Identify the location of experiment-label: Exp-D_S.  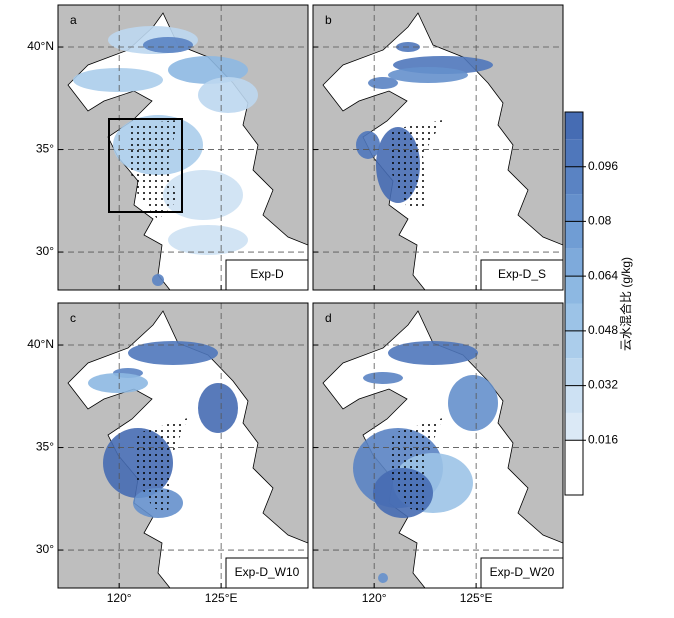
(522, 274).